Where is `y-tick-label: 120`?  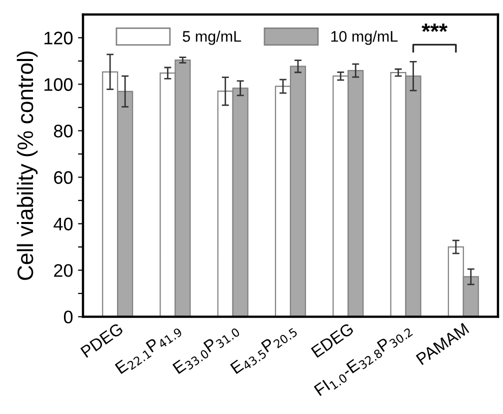
y-tick-label: 120 is located at coordinates (58, 38).